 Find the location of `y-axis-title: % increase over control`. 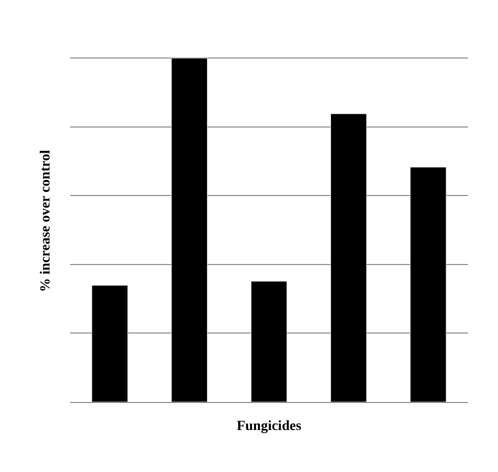

y-axis-title: % increase over control is located at coordinates (46, 221).